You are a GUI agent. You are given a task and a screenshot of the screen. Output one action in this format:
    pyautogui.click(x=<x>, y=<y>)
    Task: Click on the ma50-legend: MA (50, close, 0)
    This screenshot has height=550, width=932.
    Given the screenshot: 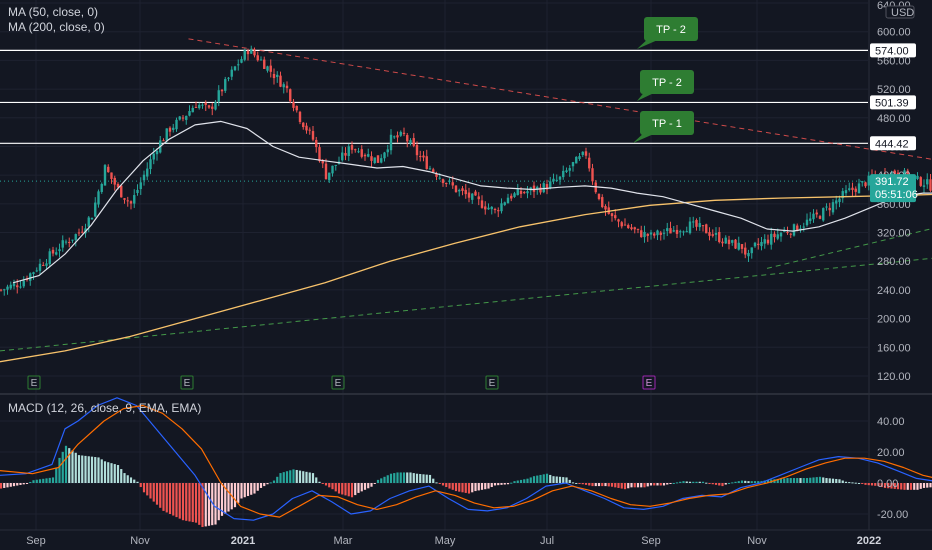 What is the action you would take?
    pyautogui.click(x=53, y=12)
    